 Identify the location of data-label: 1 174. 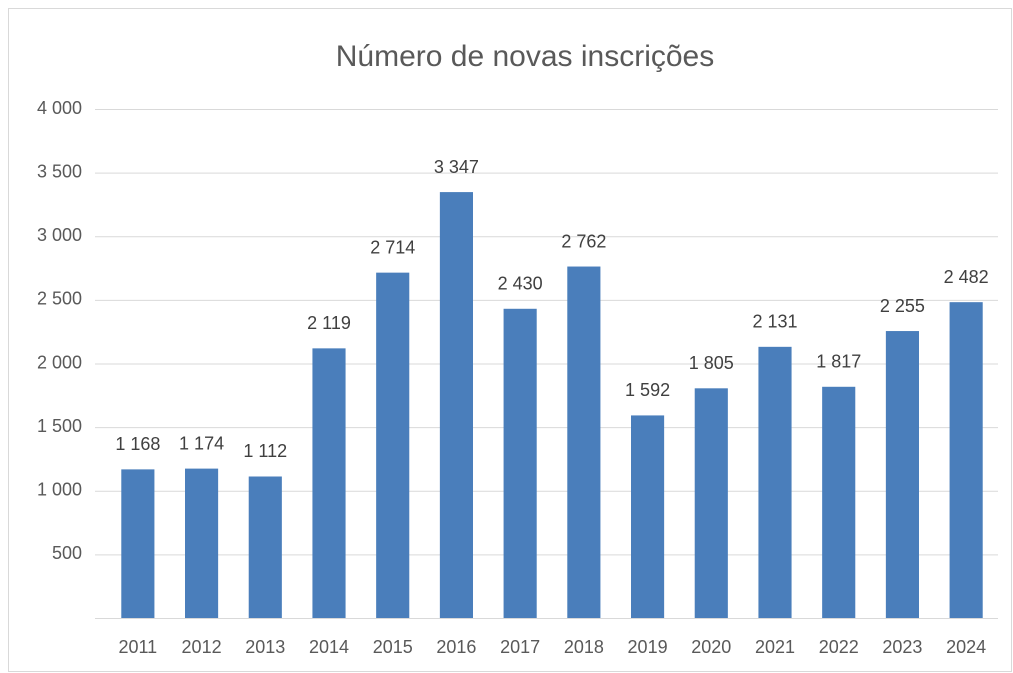
(201, 443).